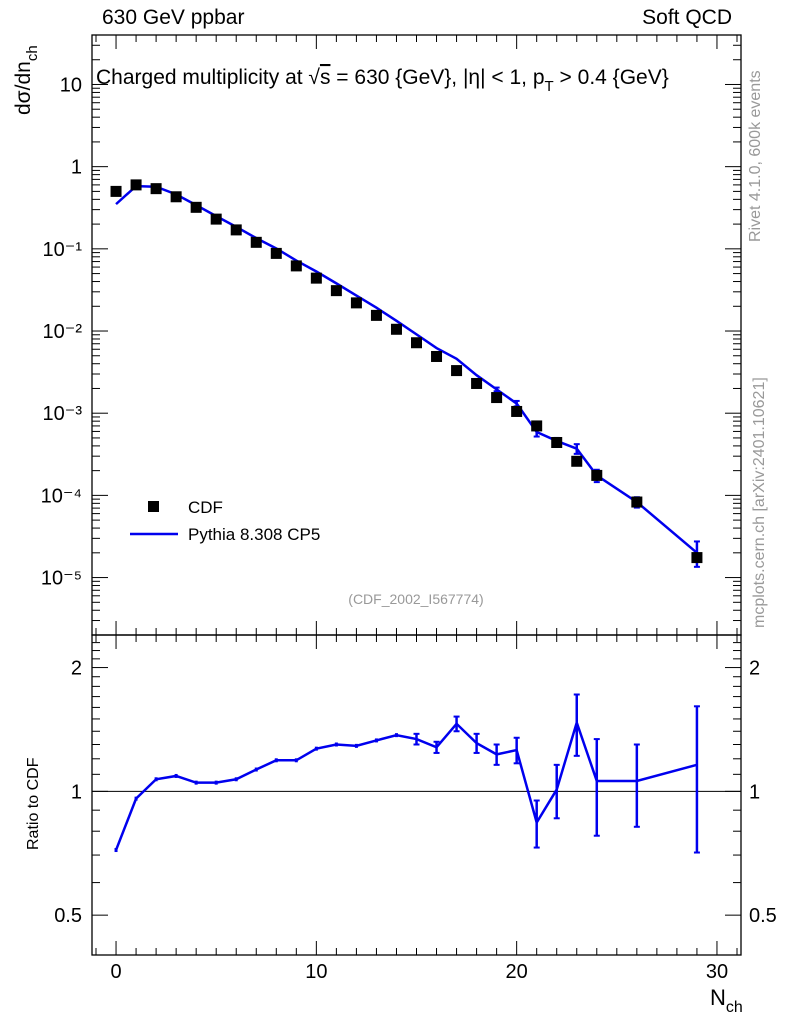 The image size is (786, 1024). What do you see at coordinates (205, 507) in the screenshot?
I see `legend-cdf-label: CDF` at bounding box center [205, 507].